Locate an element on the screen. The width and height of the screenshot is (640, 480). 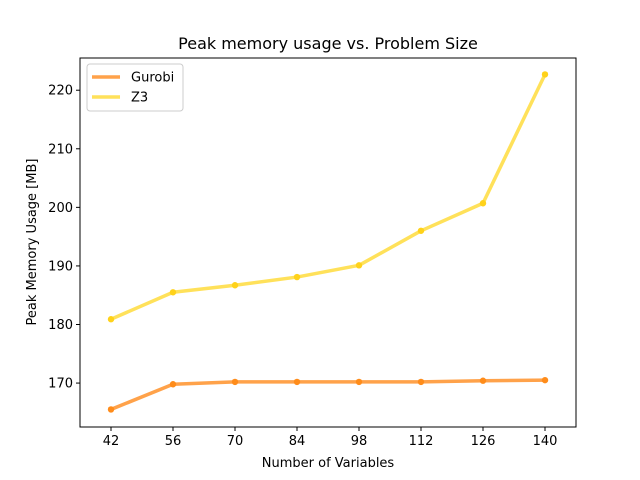
chart-title: Peak memory usage vs. Problem Size is located at coordinates (328, 43).